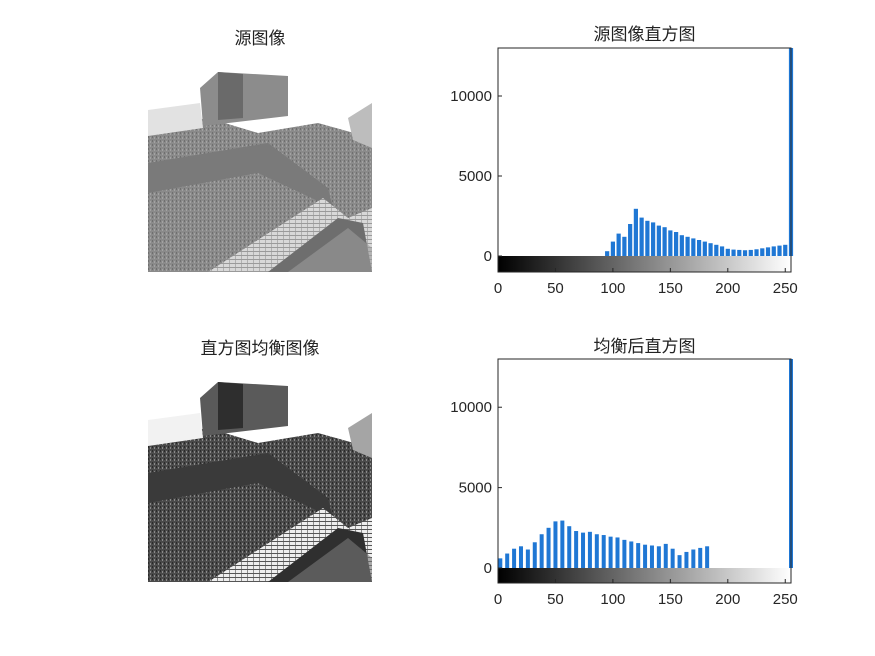  I want to click on equalized-hist-title: 均衡后直方图, so click(645, 347).